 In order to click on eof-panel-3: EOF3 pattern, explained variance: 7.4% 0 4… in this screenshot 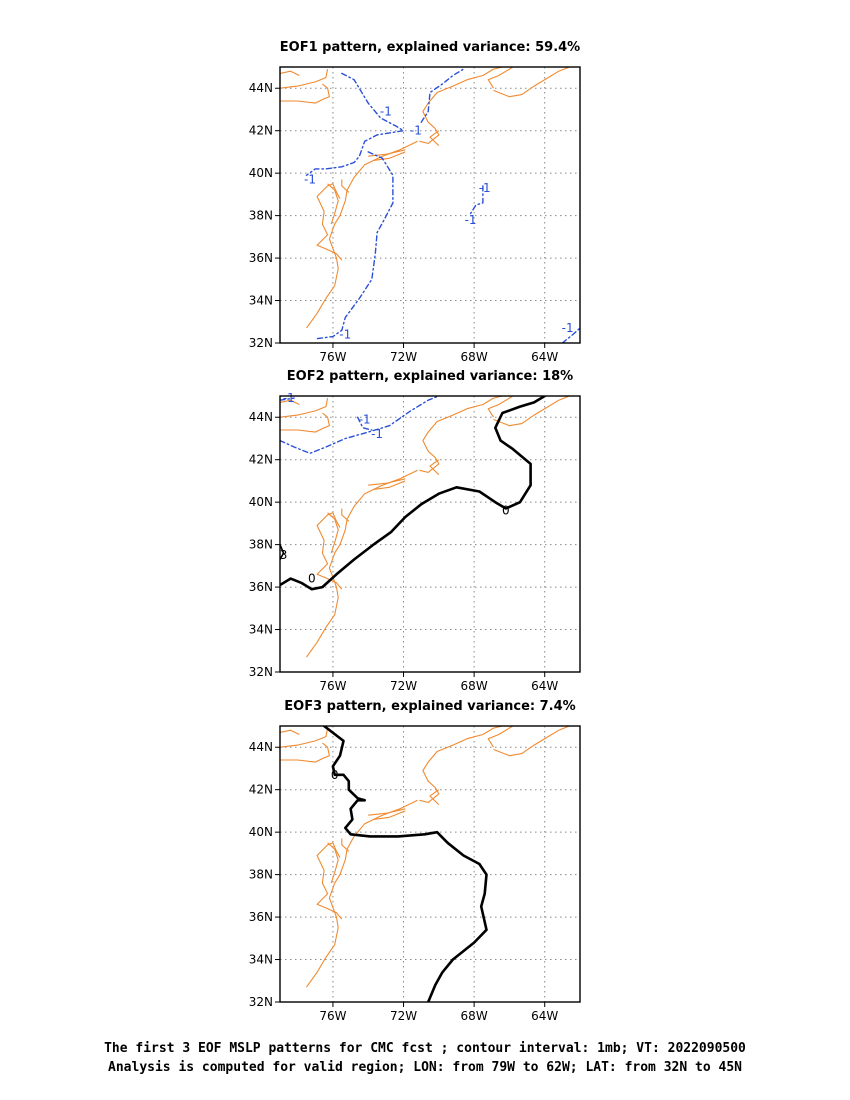, I will do `click(415, 861)`.